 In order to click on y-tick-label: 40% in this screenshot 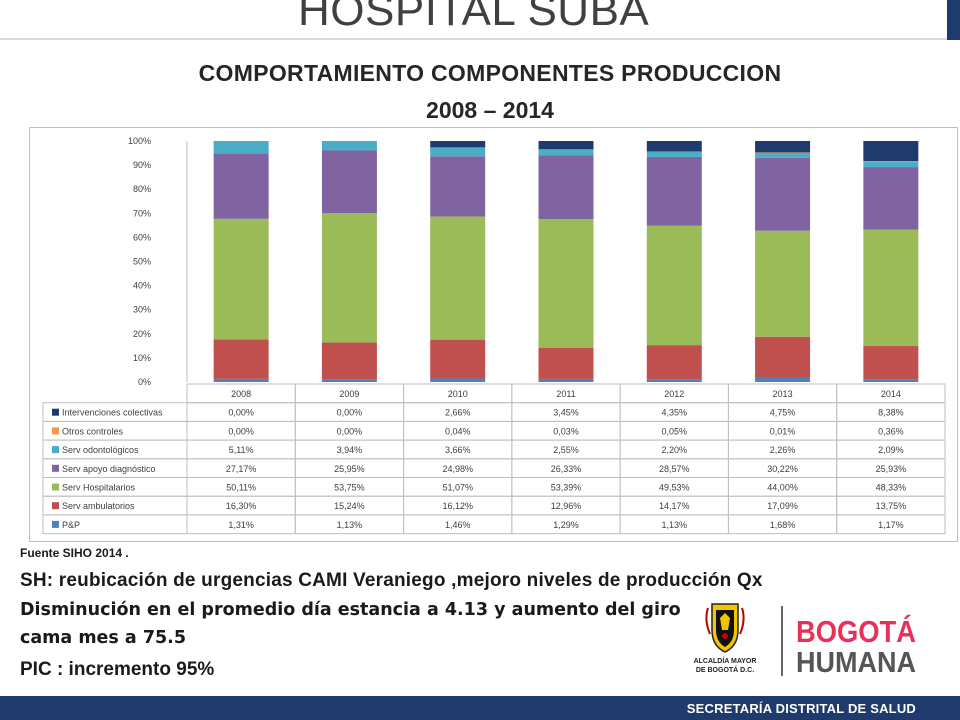, I will do `click(142, 286)`.